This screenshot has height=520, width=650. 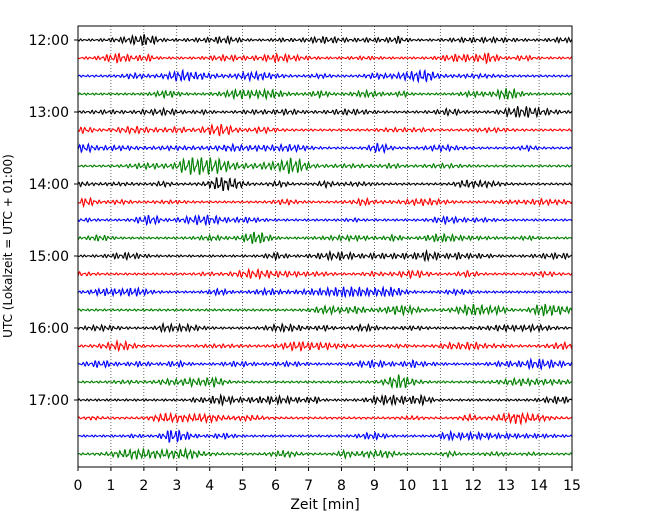 I want to click on y-tick-label-14:00: 14:00, so click(x=49, y=185).